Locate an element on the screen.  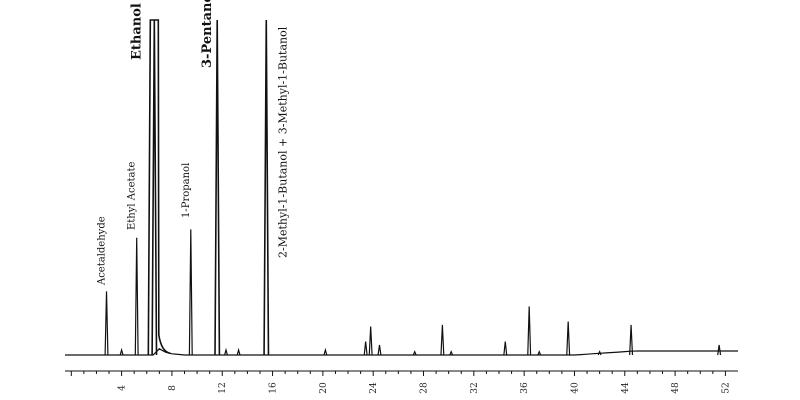
x-tick-label: 44 is located at coordinates (626, 388).